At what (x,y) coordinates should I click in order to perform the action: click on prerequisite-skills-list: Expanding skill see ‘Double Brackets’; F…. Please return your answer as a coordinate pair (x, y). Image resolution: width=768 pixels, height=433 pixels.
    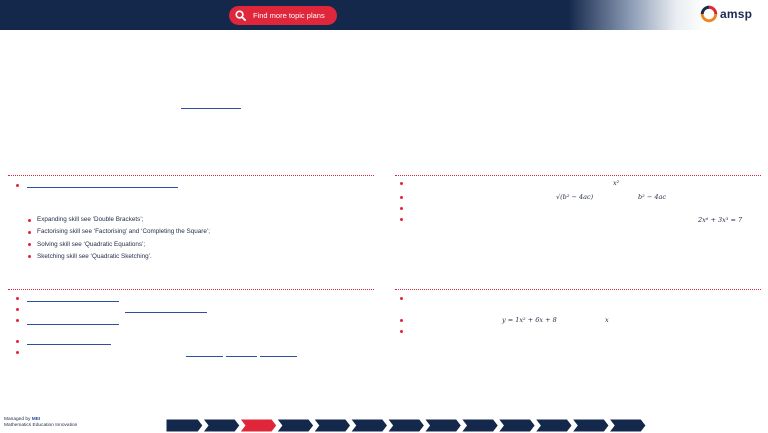
    Looking at the image, I should click on (119, 238).